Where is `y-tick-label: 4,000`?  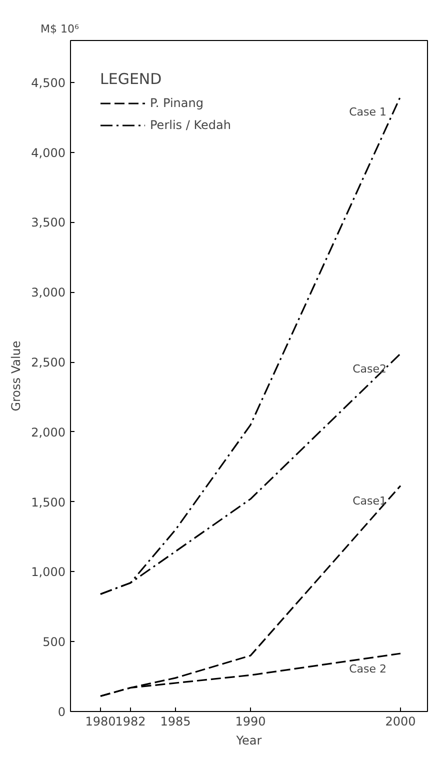
y-tick-label: 4,000 is located at coordinates (48, 153).